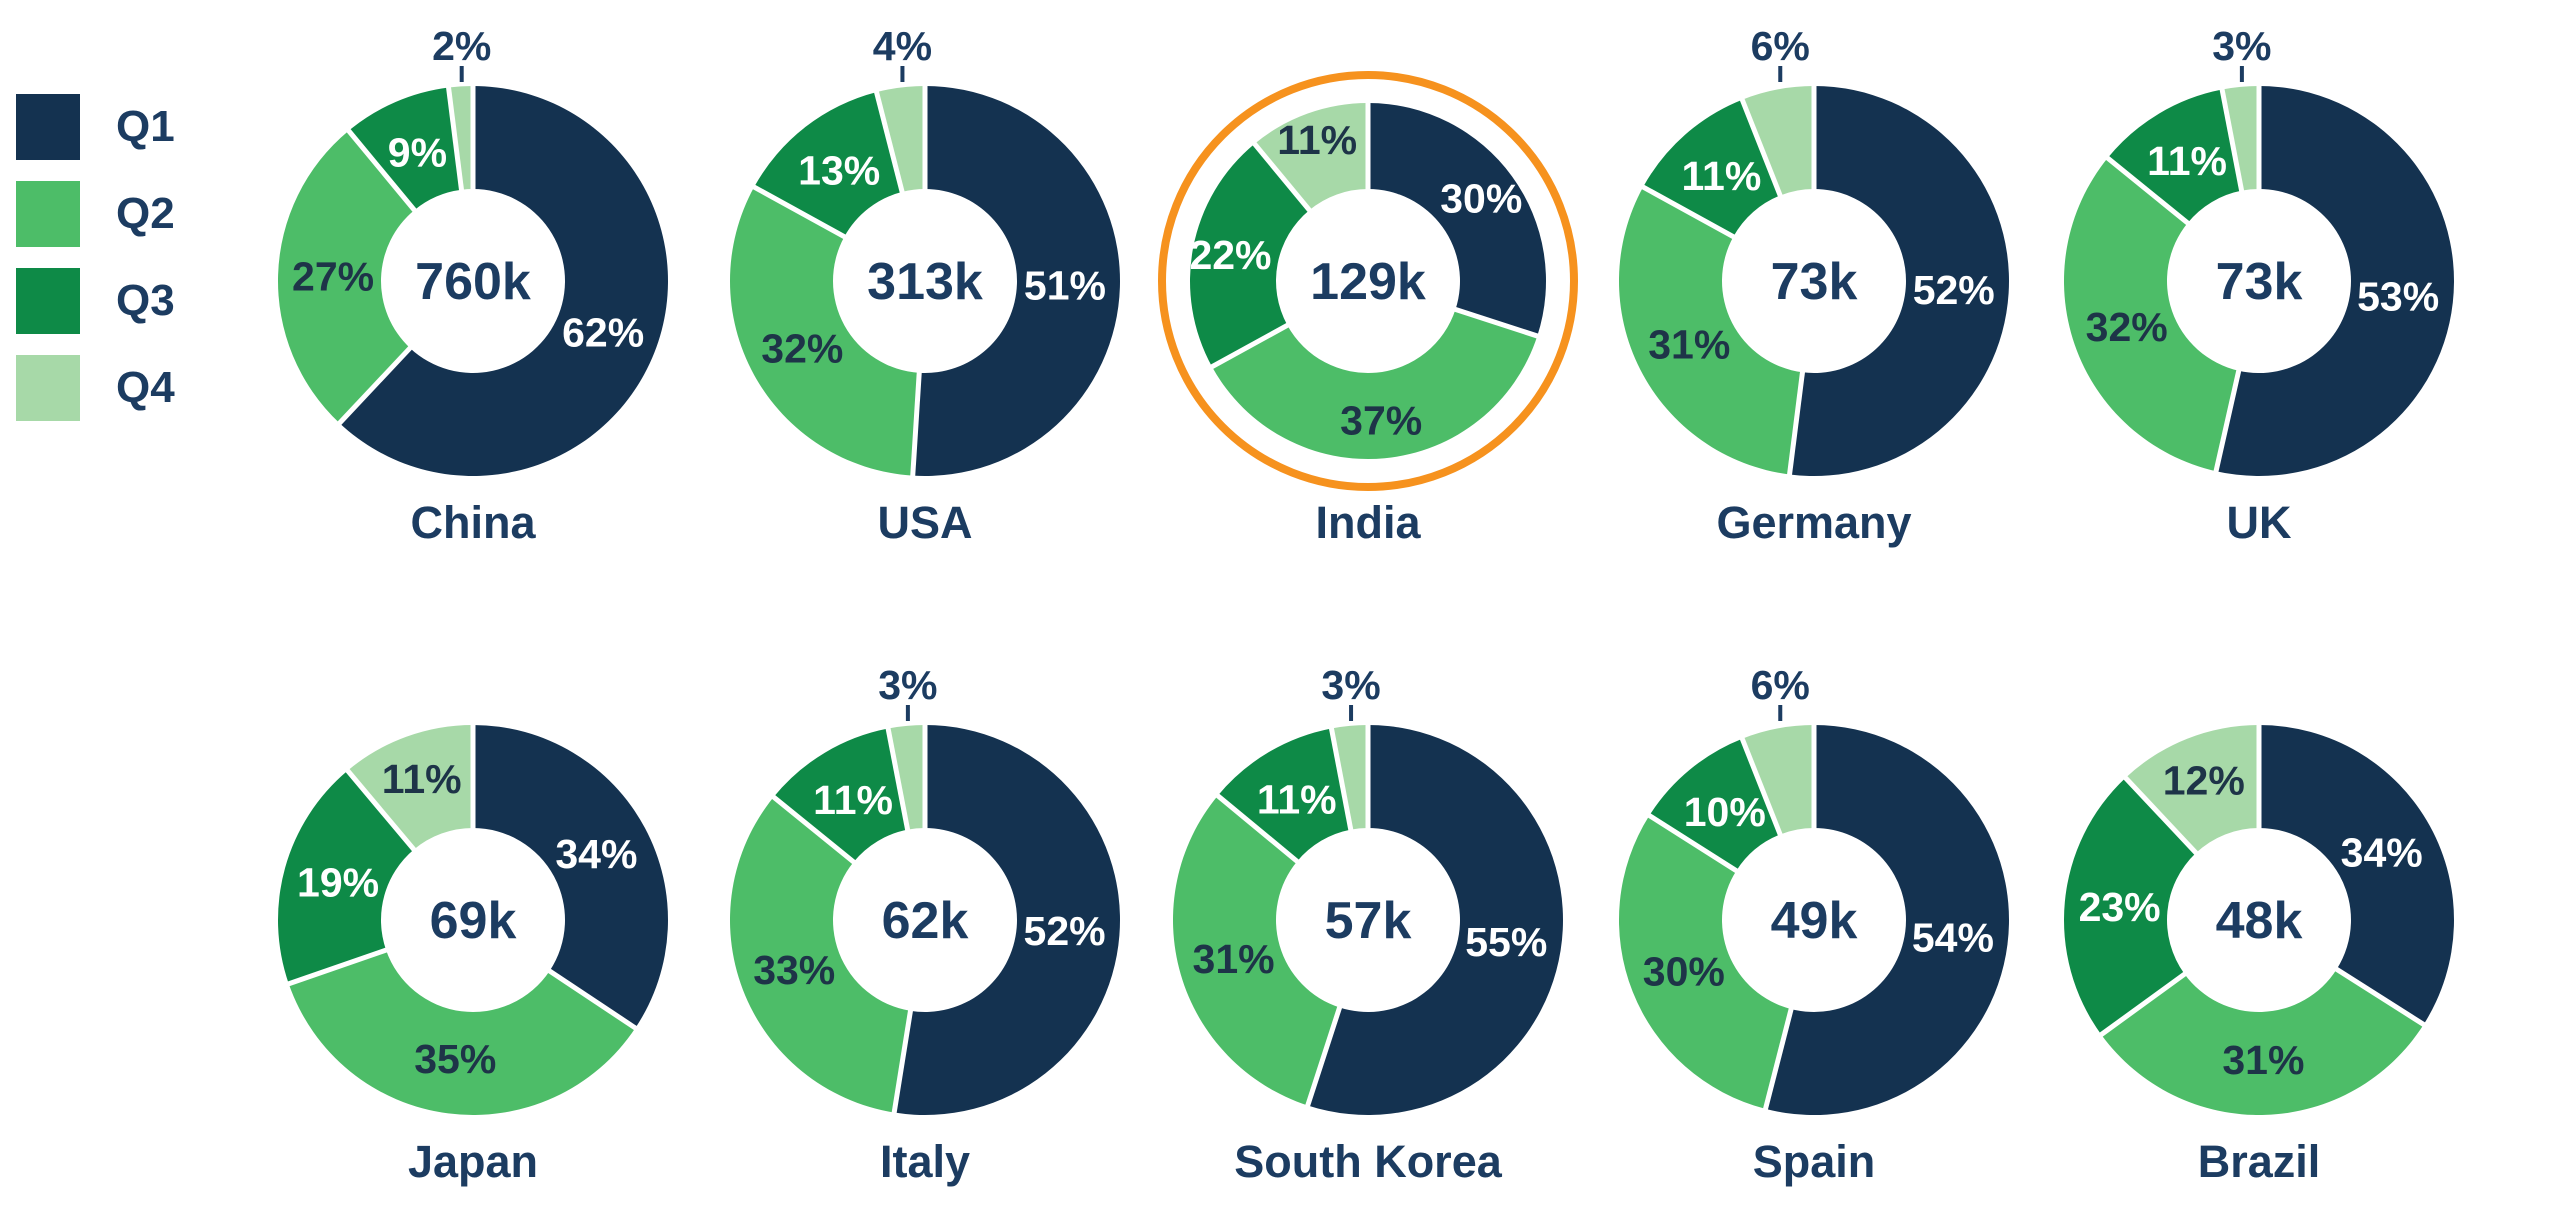 Image resolution: width=2560 pixels, height=1216 pixels. I want to click on south-korea-separator, so click(1341, 779).